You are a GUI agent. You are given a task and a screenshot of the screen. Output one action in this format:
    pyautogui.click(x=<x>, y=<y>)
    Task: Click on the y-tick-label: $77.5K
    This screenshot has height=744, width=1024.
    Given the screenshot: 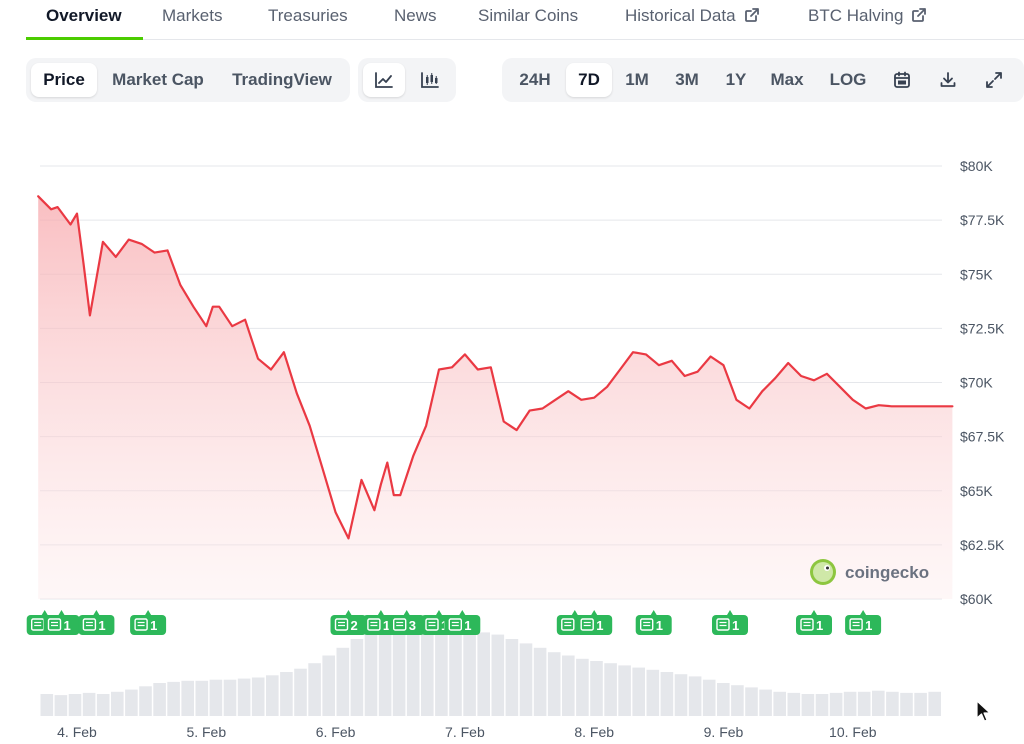 What is the action you would take?
    pyautogui.click(x=982, y=220)
    